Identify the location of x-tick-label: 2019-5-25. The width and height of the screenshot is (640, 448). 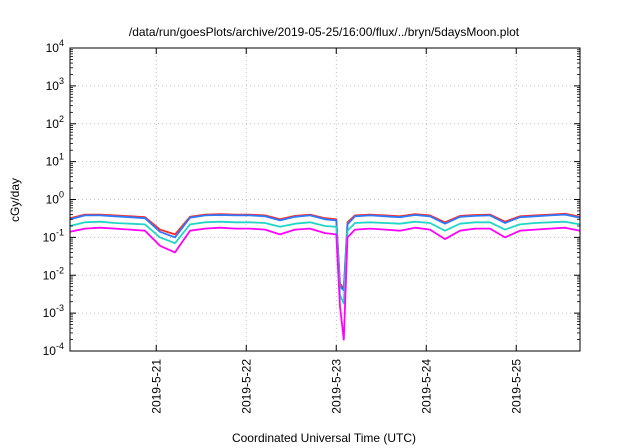
(516, 386).